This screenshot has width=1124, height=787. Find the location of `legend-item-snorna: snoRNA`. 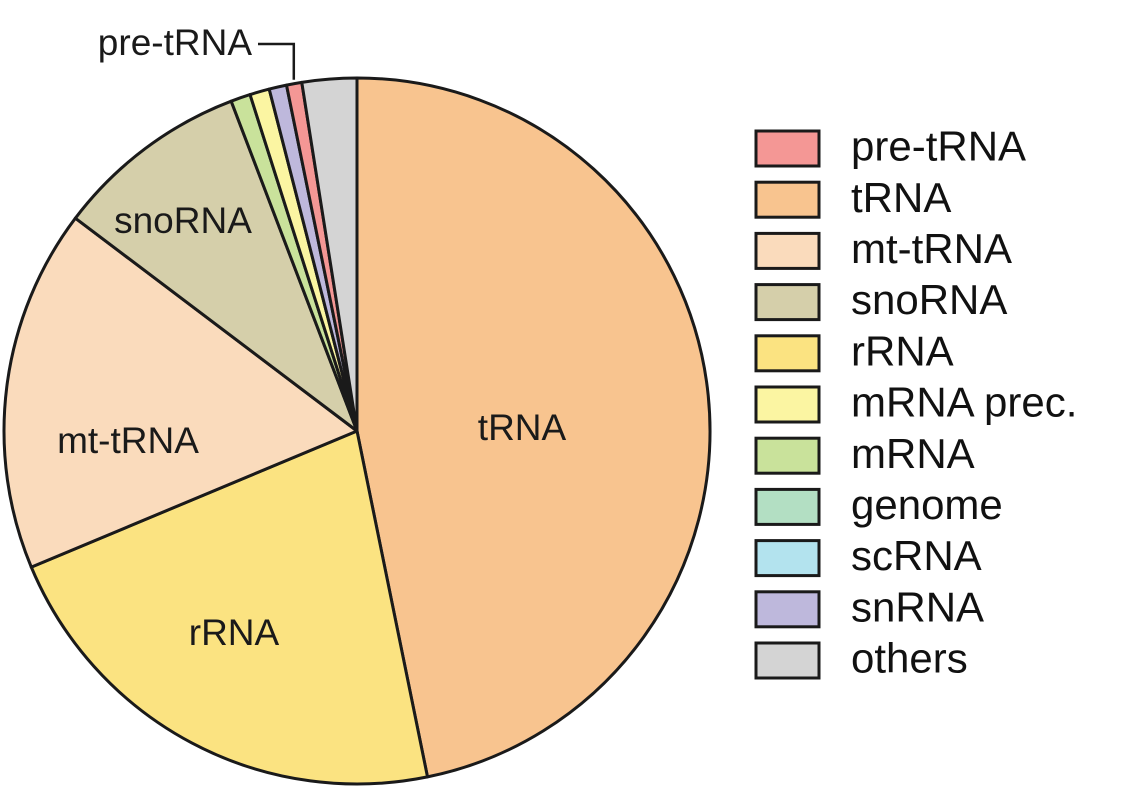

legend-item-snorna: snoRNA is located at coordinates (880, 299).